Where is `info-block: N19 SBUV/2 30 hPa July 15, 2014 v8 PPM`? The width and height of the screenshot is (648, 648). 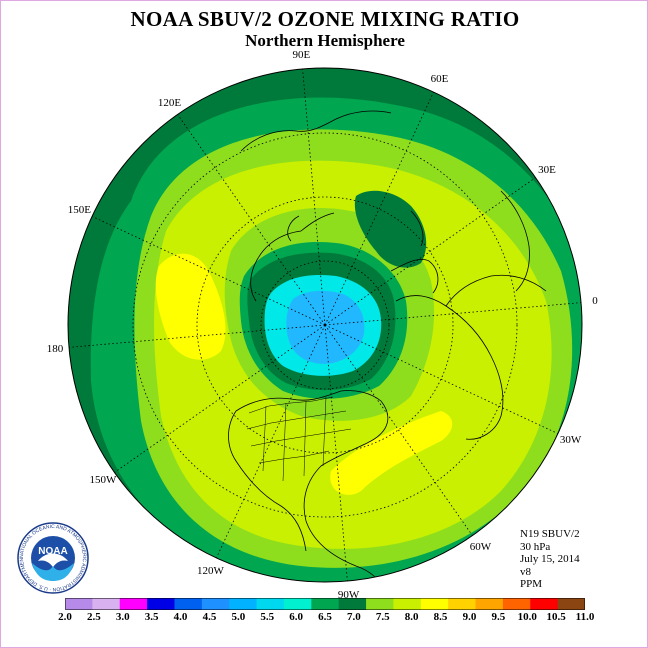
info-block: N19 SBUV/2 30 hPa July 15, 2014 v8 PPM is located at coordinates (550, 559).